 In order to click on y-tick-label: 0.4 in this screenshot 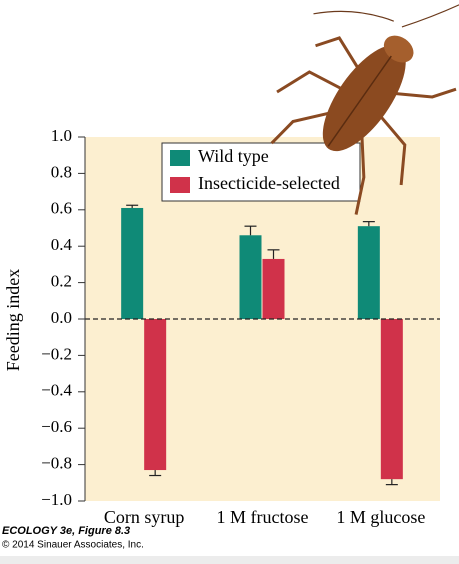, I will do `click(62, 244)`.